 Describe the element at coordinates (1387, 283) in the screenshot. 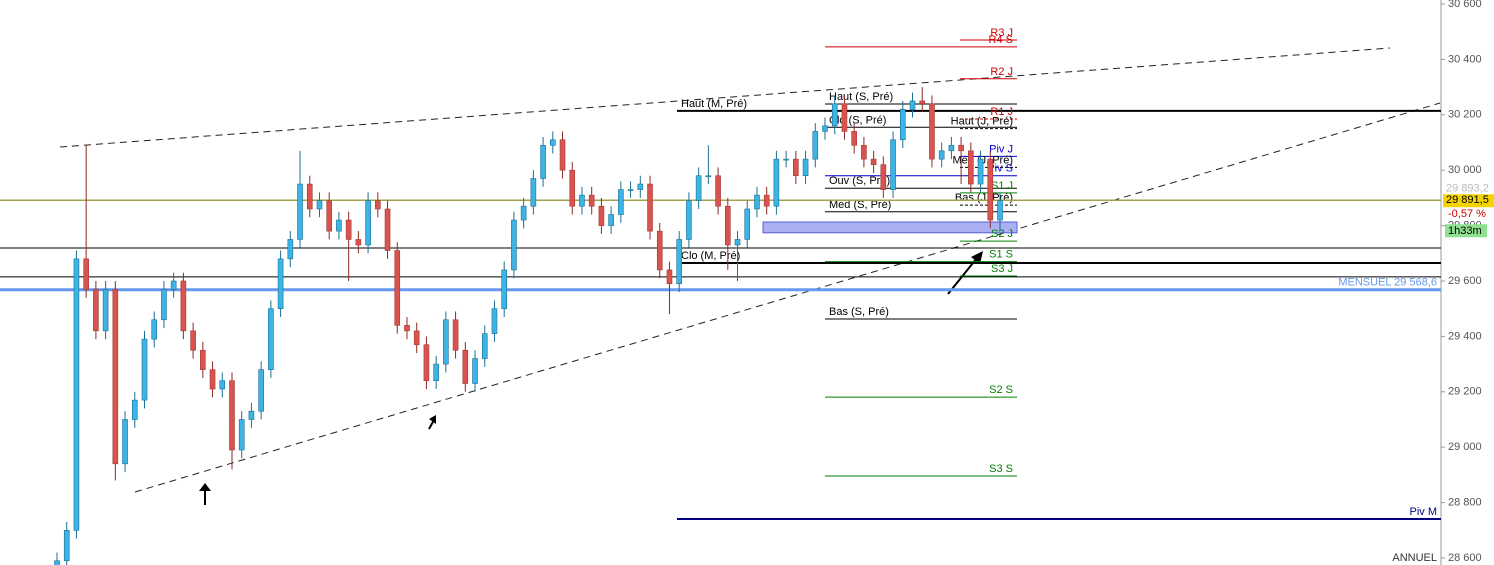

I see `level-label: MENSUEL 29 568,6` at that location.